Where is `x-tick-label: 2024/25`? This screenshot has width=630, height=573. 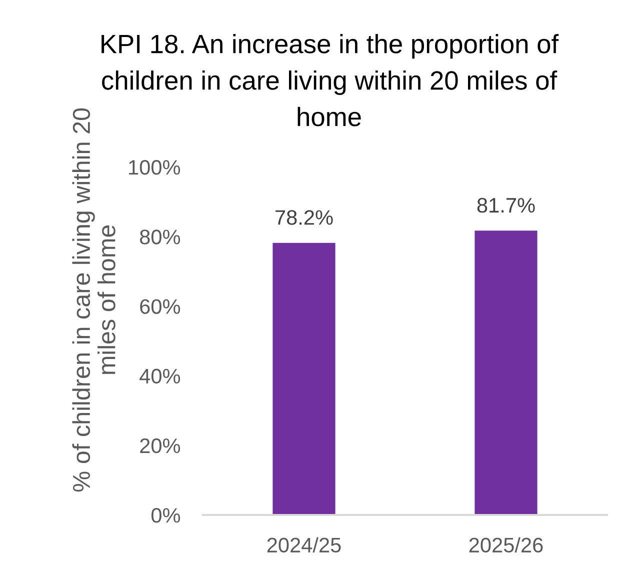 x-tick-label: 2024/25 is located at coordinates (304, 545).